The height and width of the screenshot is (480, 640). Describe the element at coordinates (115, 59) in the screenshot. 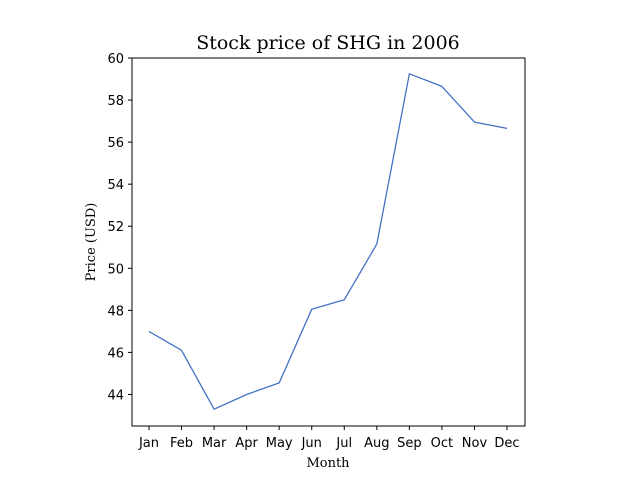

I see `y-tick-label: 60` at that location.